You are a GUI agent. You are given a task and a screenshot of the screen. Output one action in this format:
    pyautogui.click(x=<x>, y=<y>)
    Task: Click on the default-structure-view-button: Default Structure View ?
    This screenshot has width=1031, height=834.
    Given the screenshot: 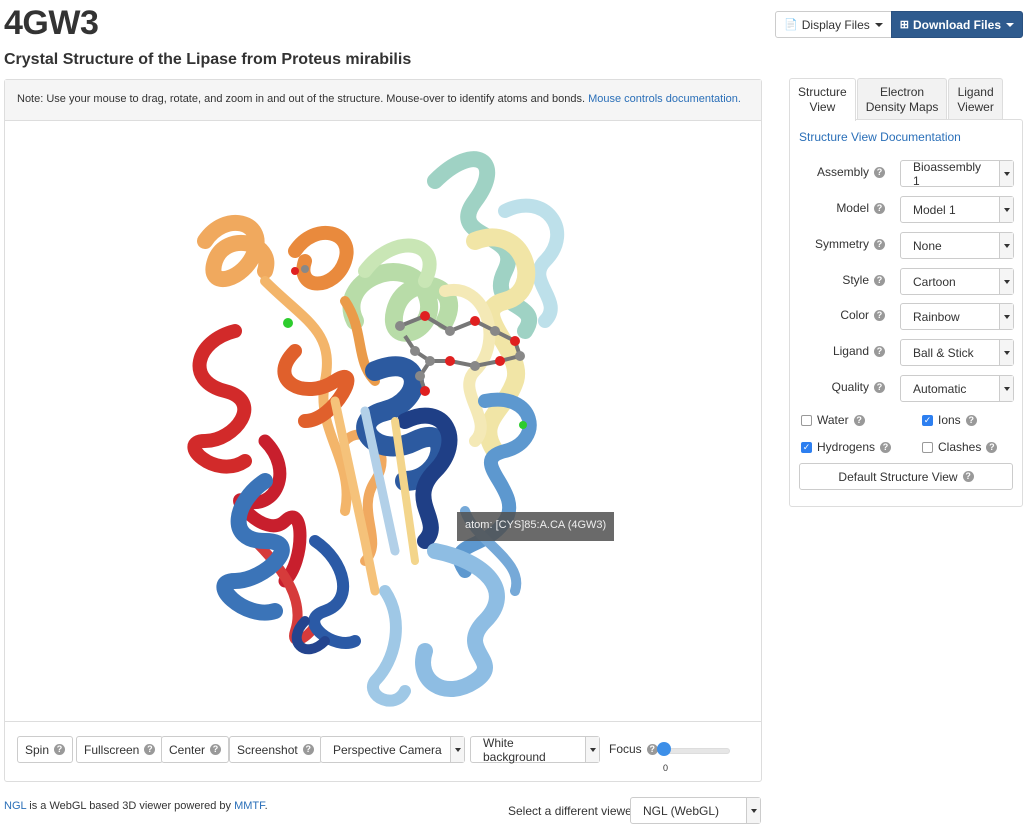 What is the action you would take?
    pyautogui.click(x=906, y=476)
    